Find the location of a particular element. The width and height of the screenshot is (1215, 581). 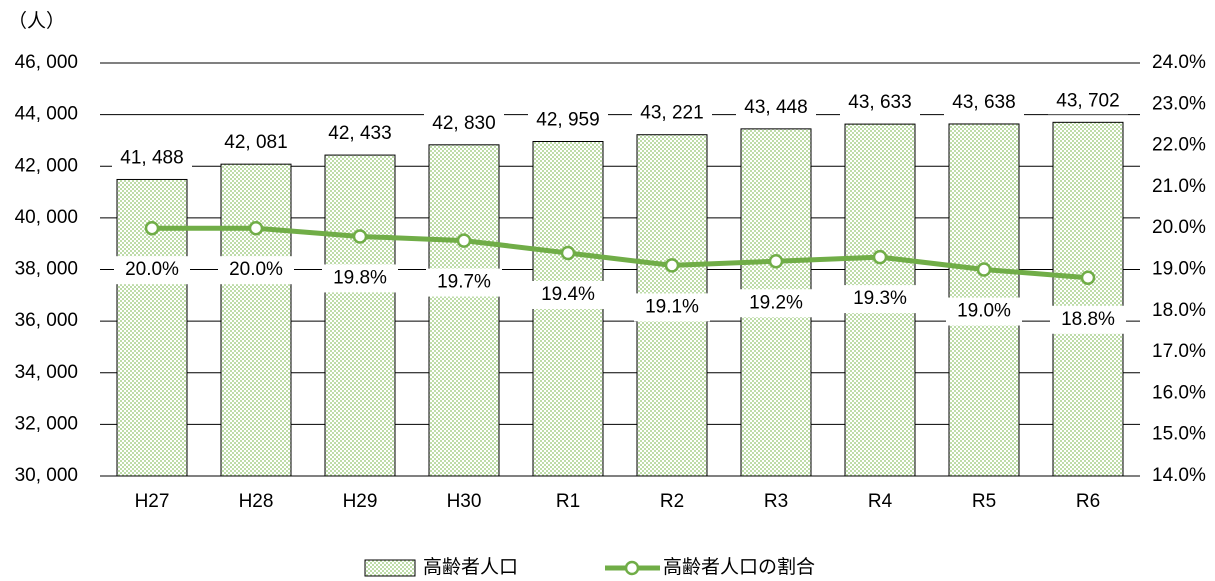

x-tick-label: R2 is located at coordinates (672, 501).